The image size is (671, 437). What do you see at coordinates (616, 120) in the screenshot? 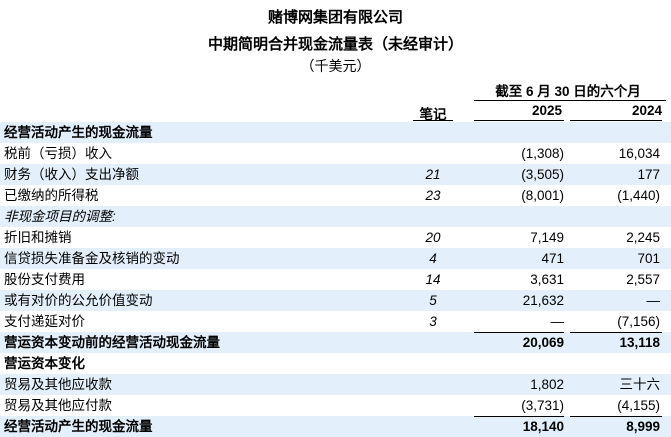
I see `year-2024-underline` at bounding box center [616, 120].